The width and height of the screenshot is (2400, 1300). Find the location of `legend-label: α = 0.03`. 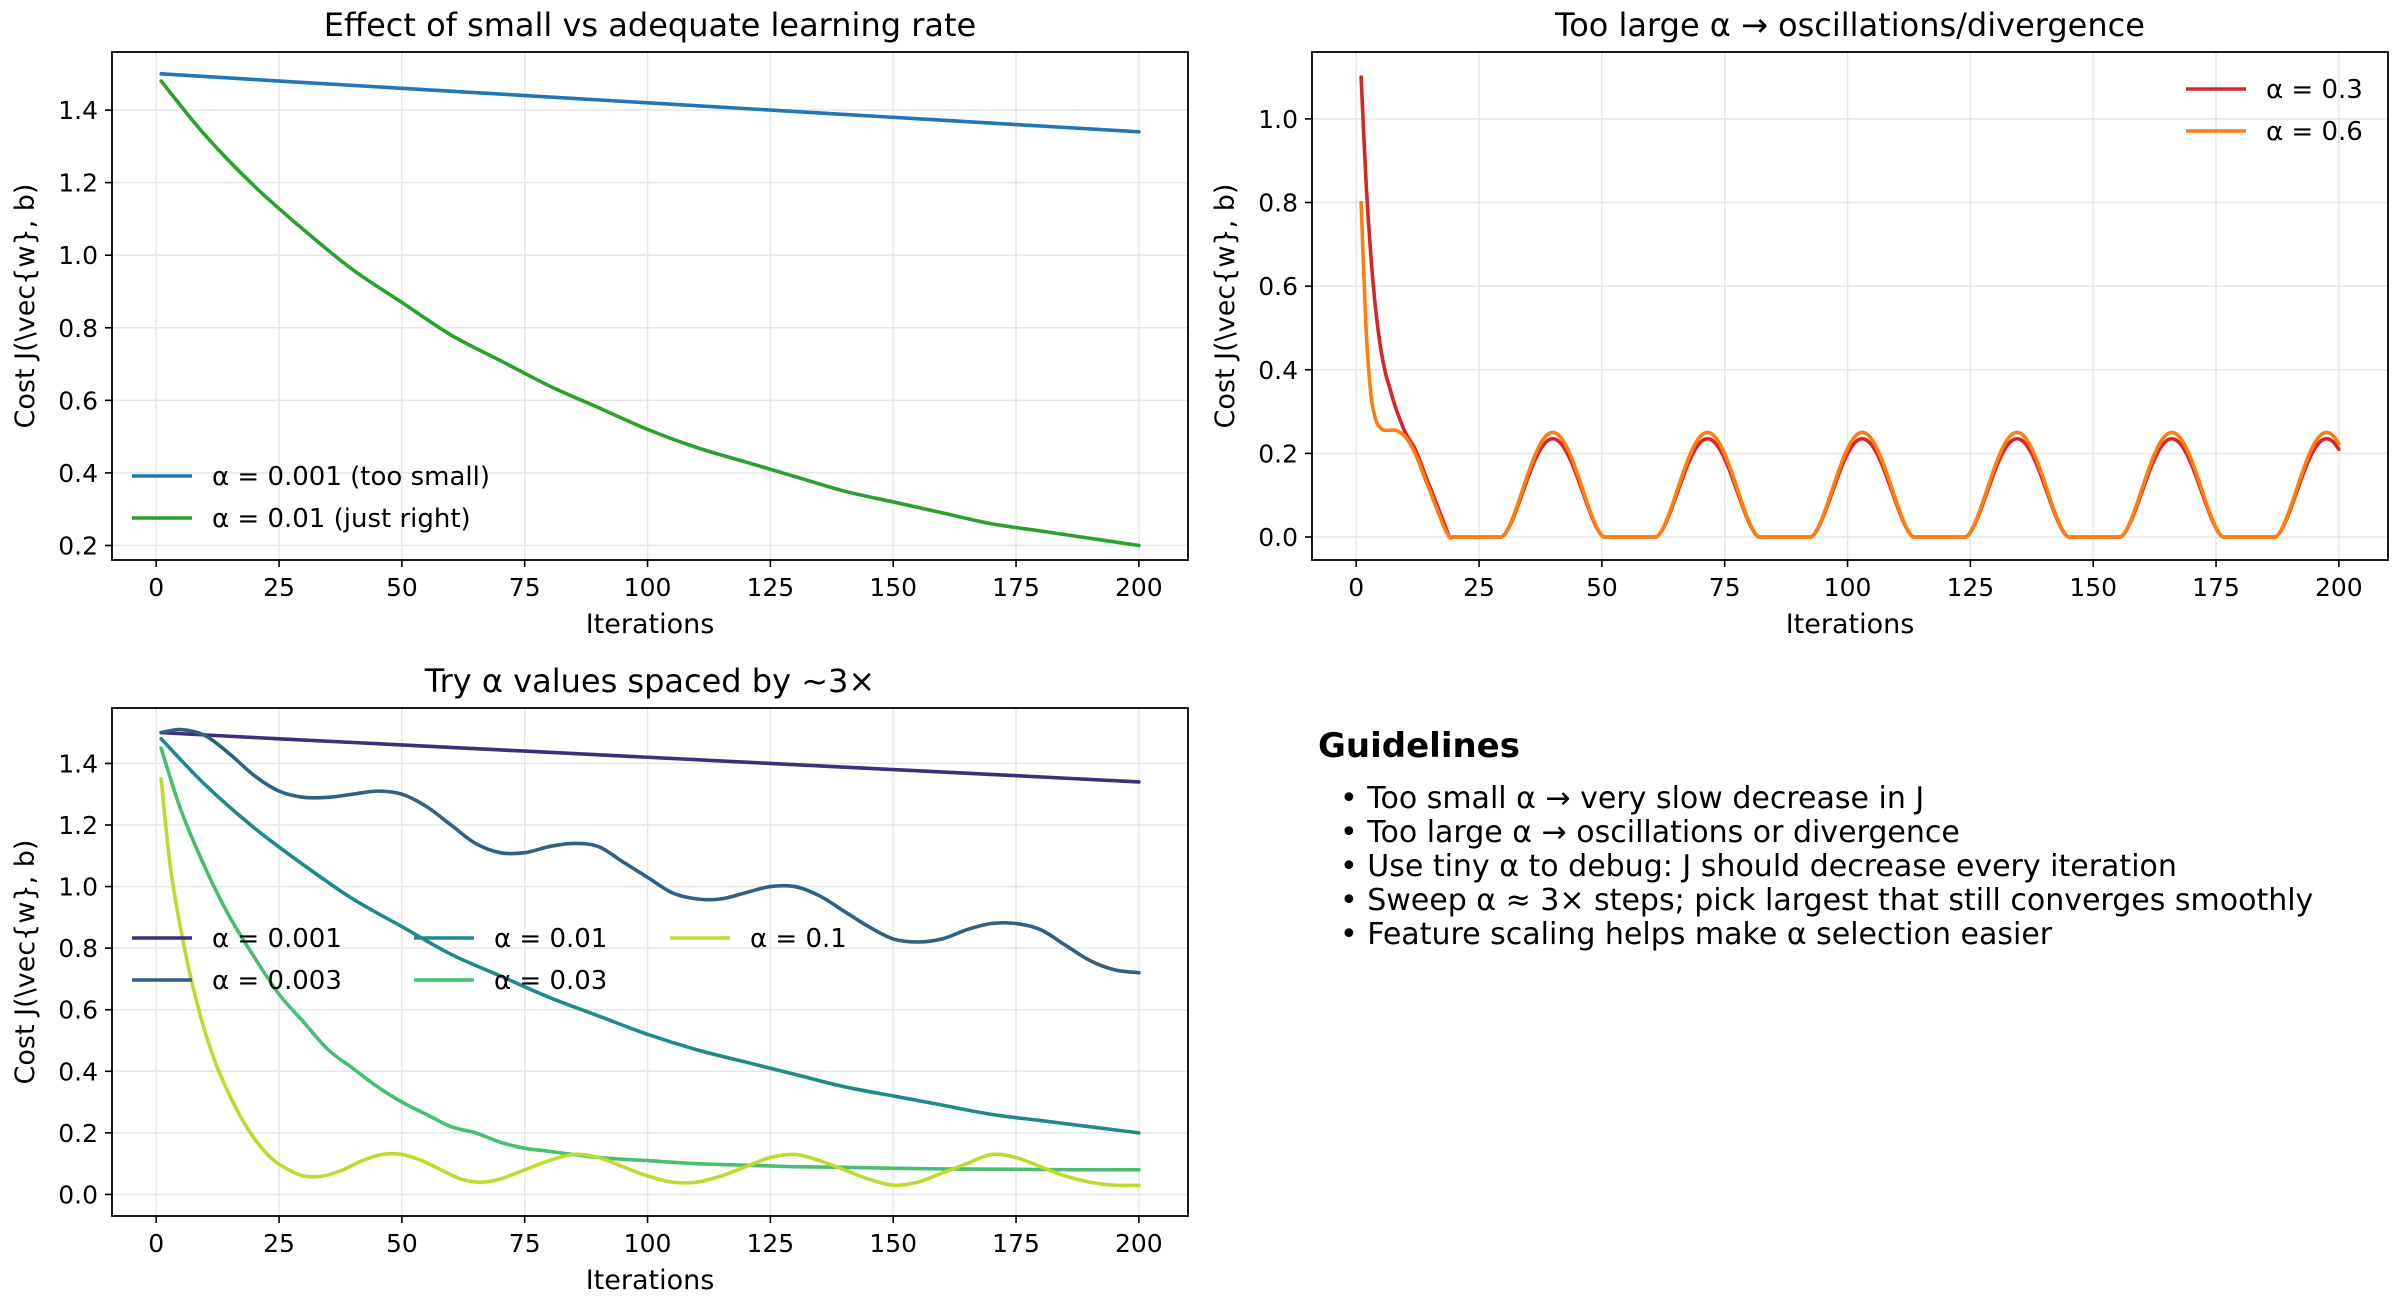

legend-label: α = 0.03 is located at coordinates (550, 981).